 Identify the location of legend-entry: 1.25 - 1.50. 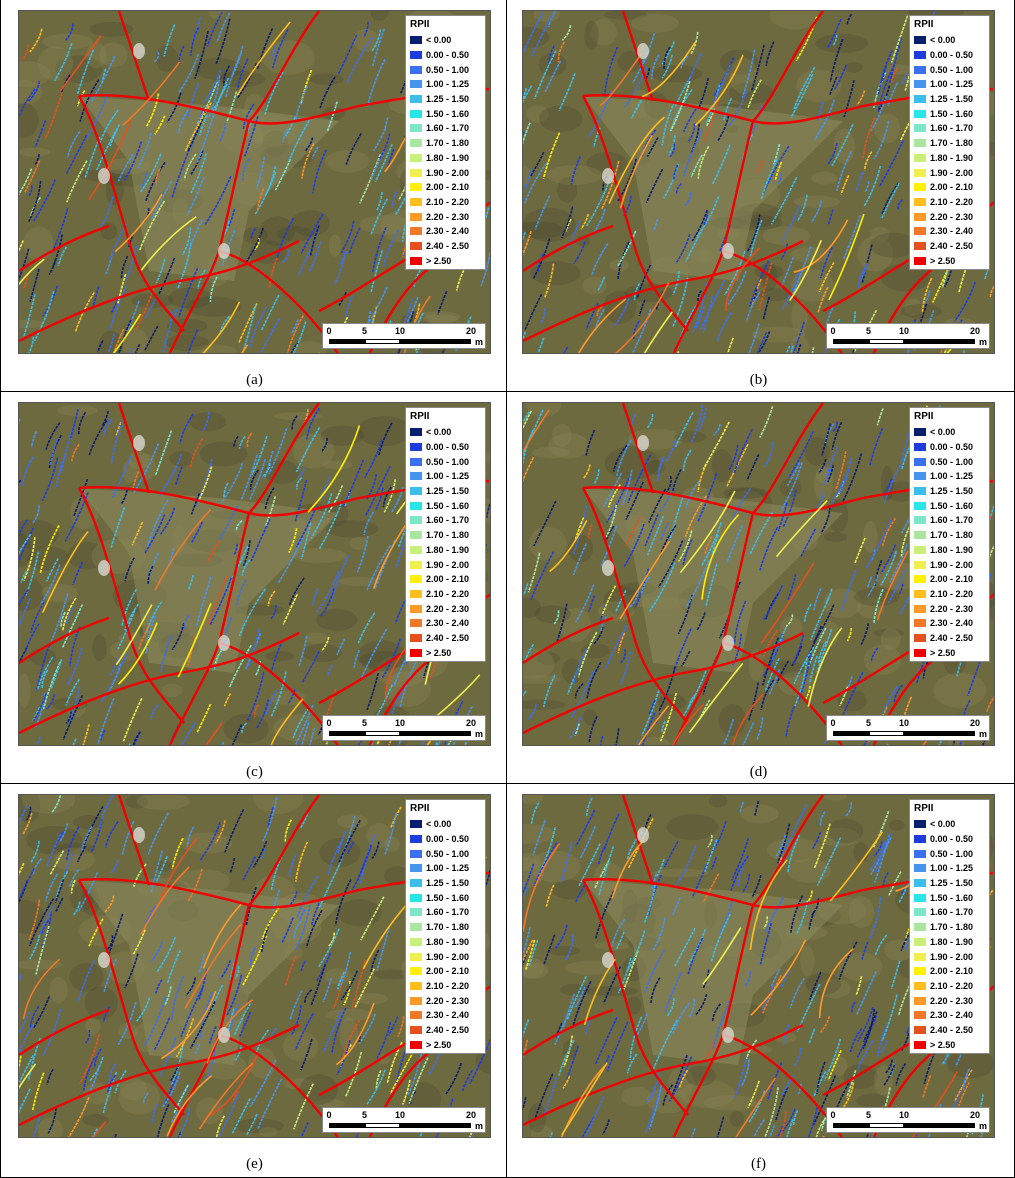
(949, 883).